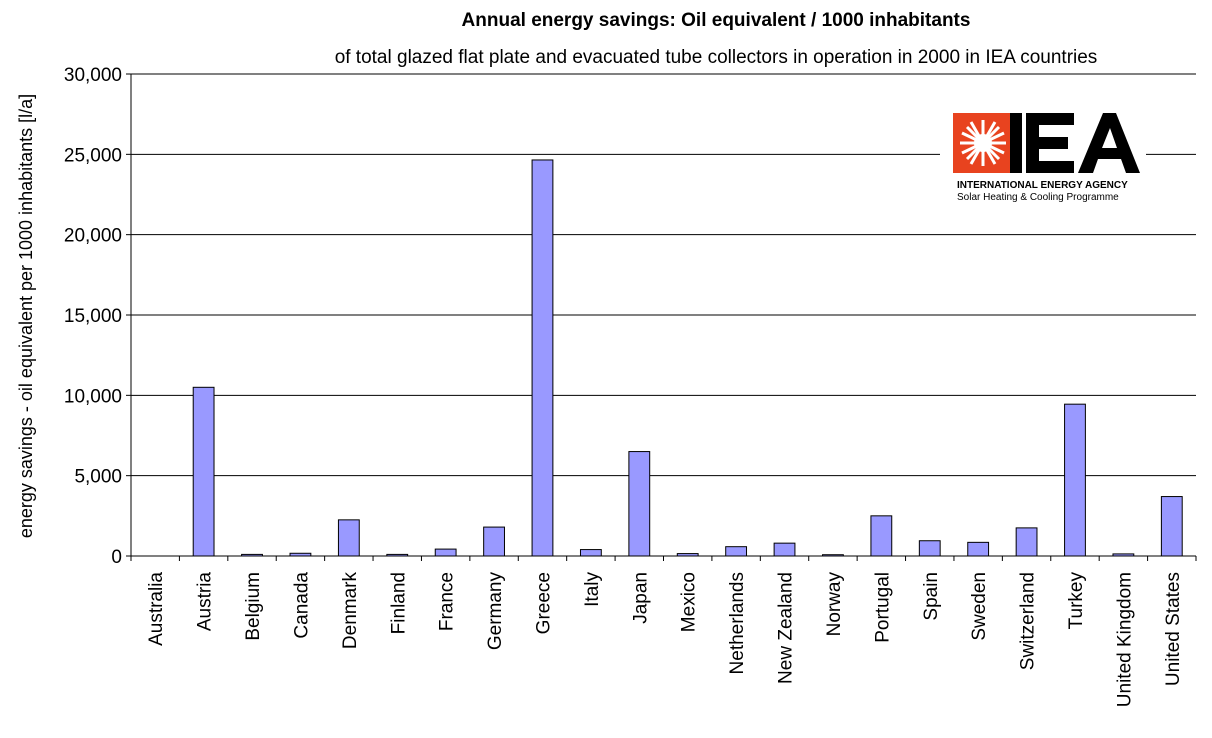 The height and width of the screenshot is (738, 1212). What do you see at coordinates (736, 551) in the screenshot?
I see `bar-netherlands` at bounding box center [736, 551].